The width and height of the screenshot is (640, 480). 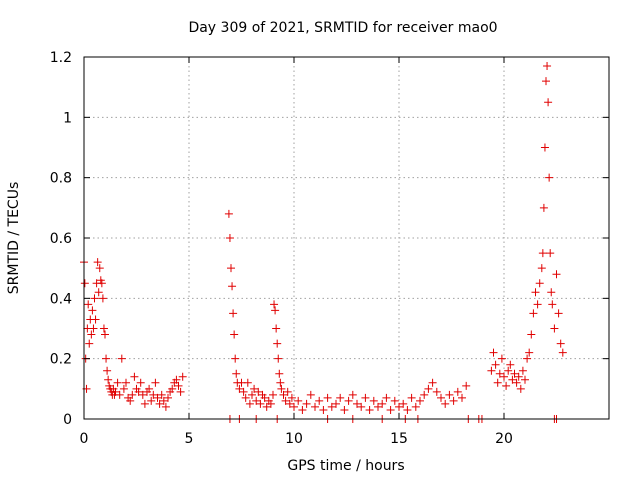 I want to click on x-axis-label: GPS time / hours, so click(x=345, y=466).